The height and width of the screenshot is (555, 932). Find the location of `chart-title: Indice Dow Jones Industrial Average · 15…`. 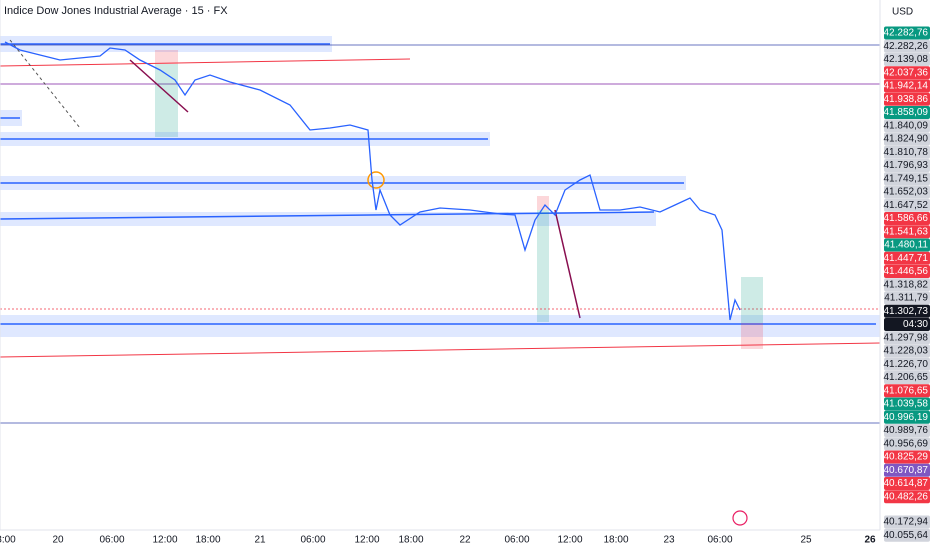

chart-title: Indice Dow Jones Industrial Average · 15… is located at coordinates (116, 11).